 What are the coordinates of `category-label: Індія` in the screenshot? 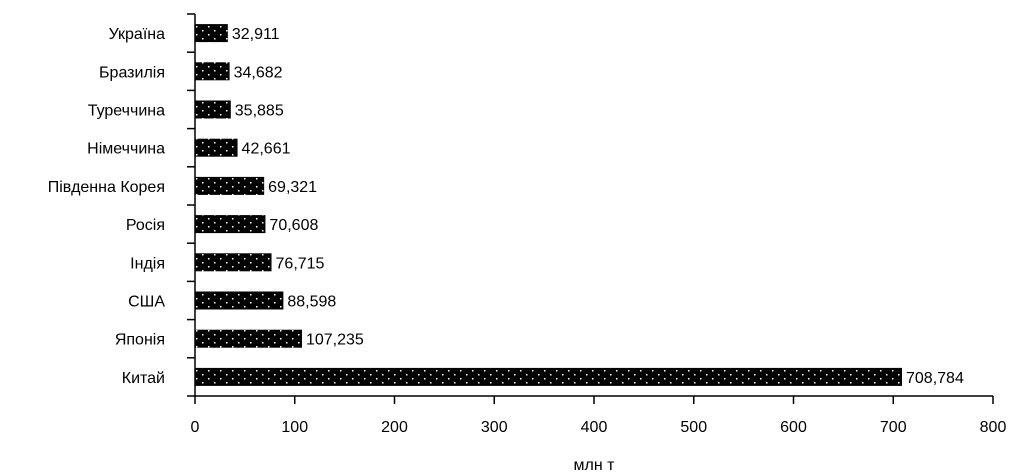 It's located at (147, 263).